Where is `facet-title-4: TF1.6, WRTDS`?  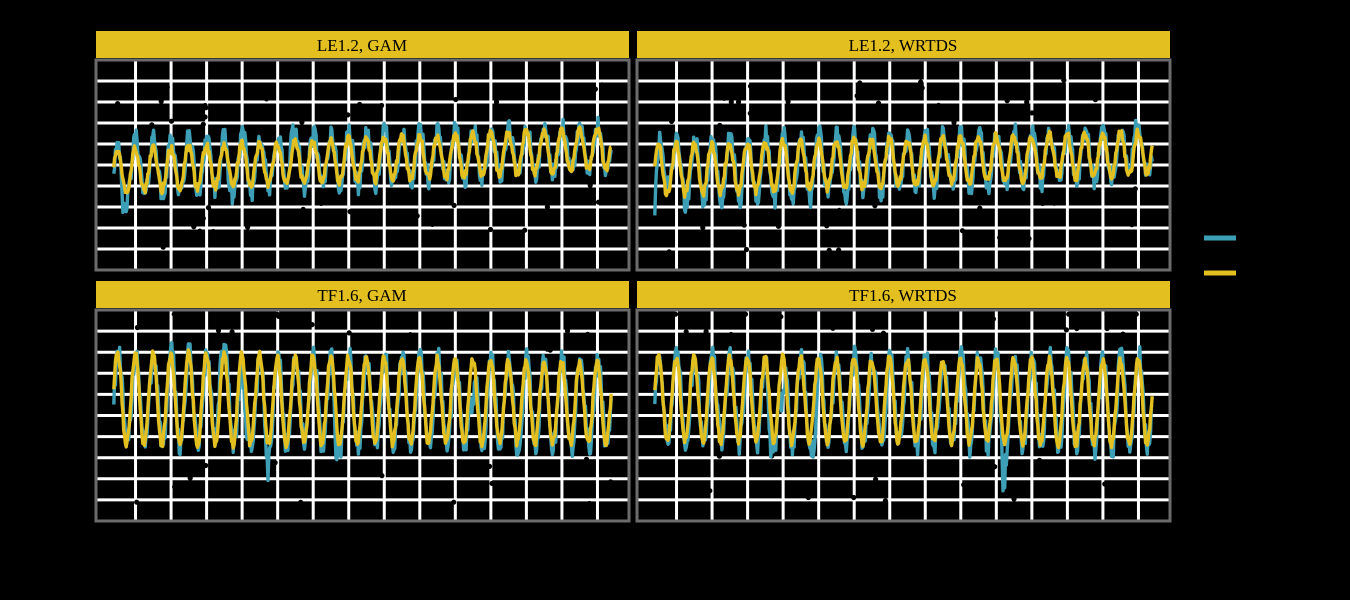 facet-title-4: TF1.6, WRTDS is located at coordinates (903, 295).